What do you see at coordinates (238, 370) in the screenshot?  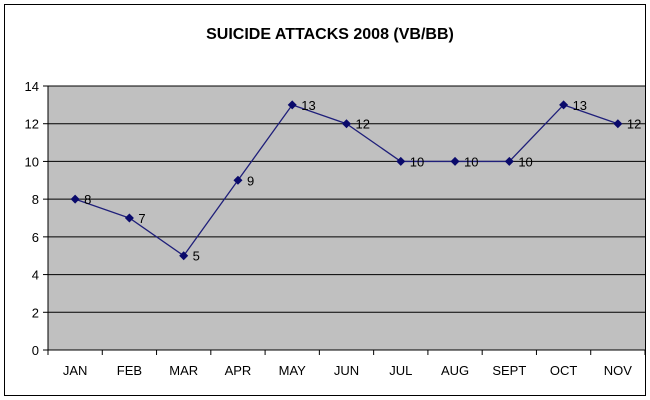 I see `x-tick-label: APR` at bounding box center [238, 370].